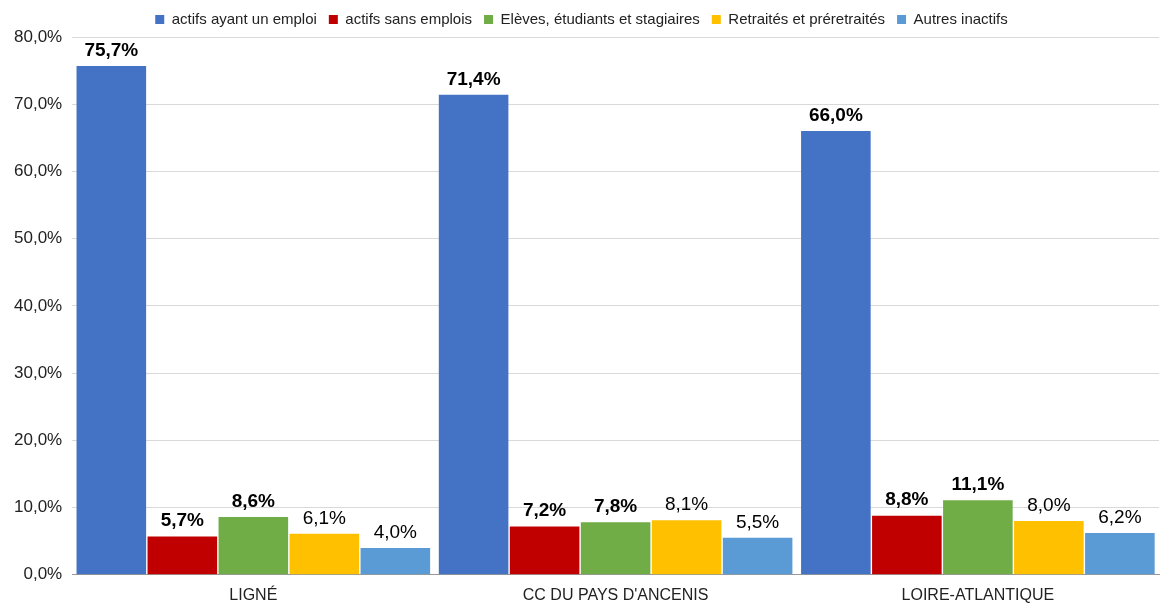 The width and height of the screenshot is (1173, 612). I want to click on data-label: 8,0%, so click(1049, 504).